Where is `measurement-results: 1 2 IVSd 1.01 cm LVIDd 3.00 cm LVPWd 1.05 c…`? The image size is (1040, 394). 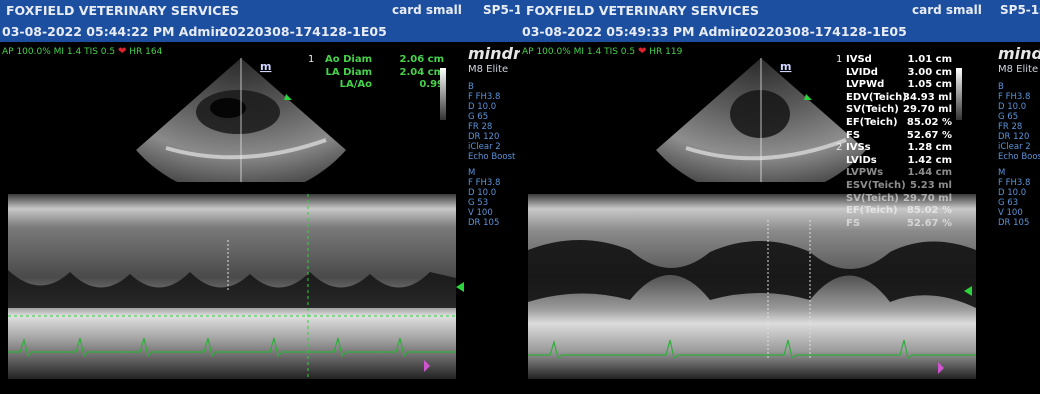
measurement-results: 1 2 IVSd 1.01 cm LVIDd 3.00 cm LVPWd 1.05 c… is located at coordinates (894, 142).